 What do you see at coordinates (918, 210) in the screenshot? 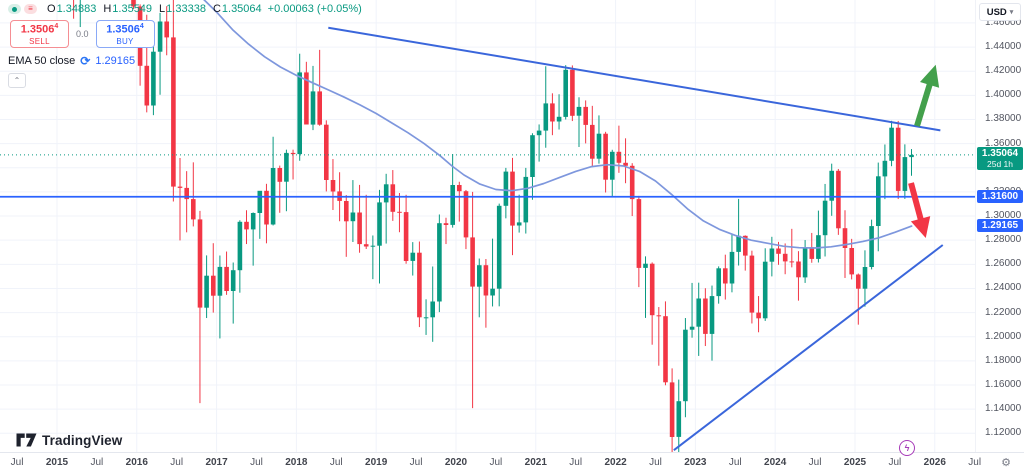
I see `bearish-arrow` at bounding box center [918, 210].